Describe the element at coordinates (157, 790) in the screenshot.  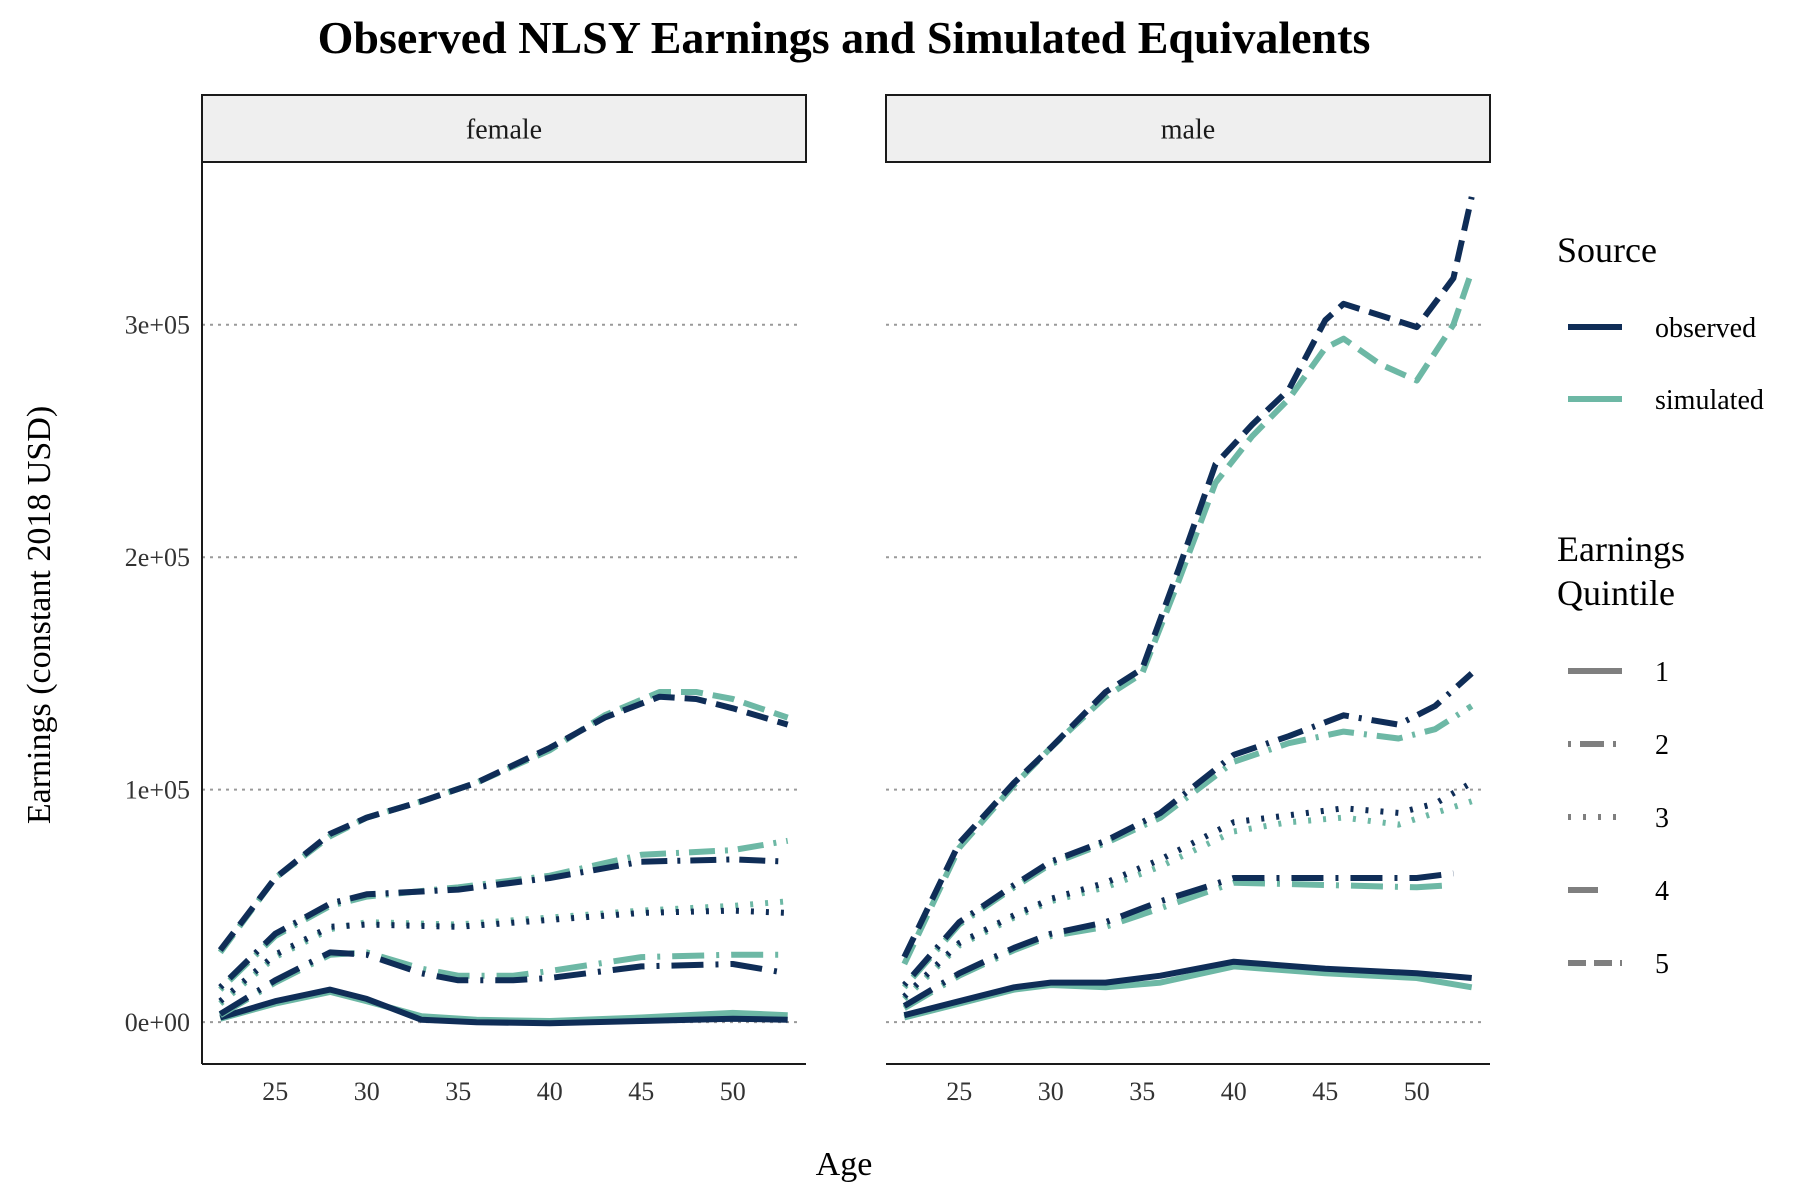
I see `y-tick-label: 1e+05` at that location.